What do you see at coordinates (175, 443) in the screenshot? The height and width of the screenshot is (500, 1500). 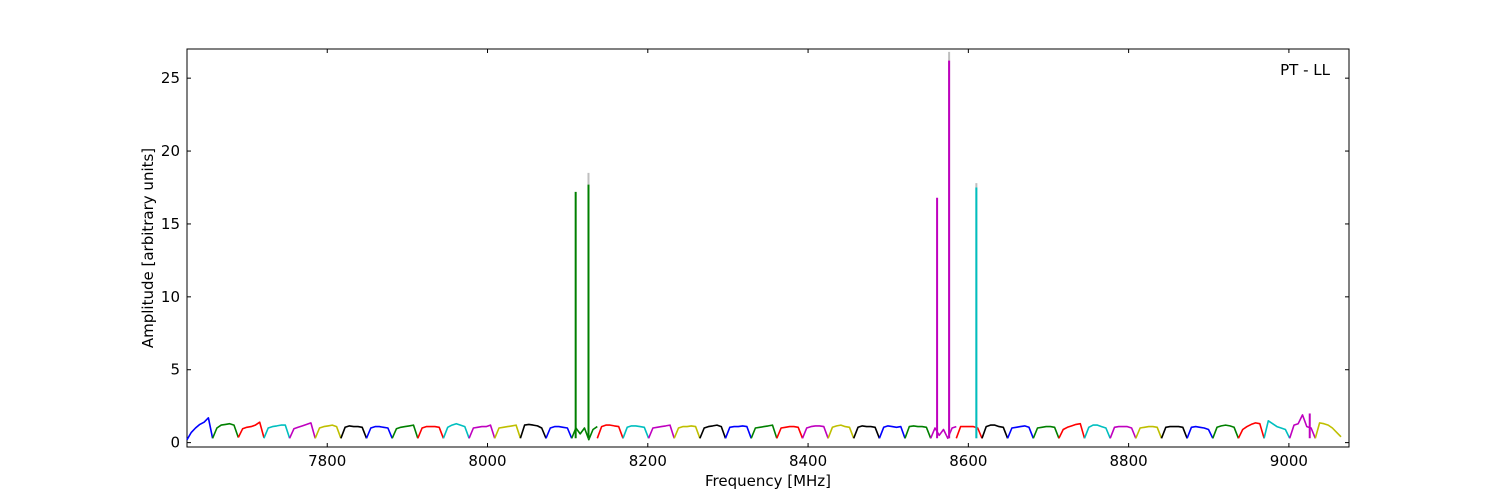 I see `y-tick-label: 0` at bounding box center [175, 443].